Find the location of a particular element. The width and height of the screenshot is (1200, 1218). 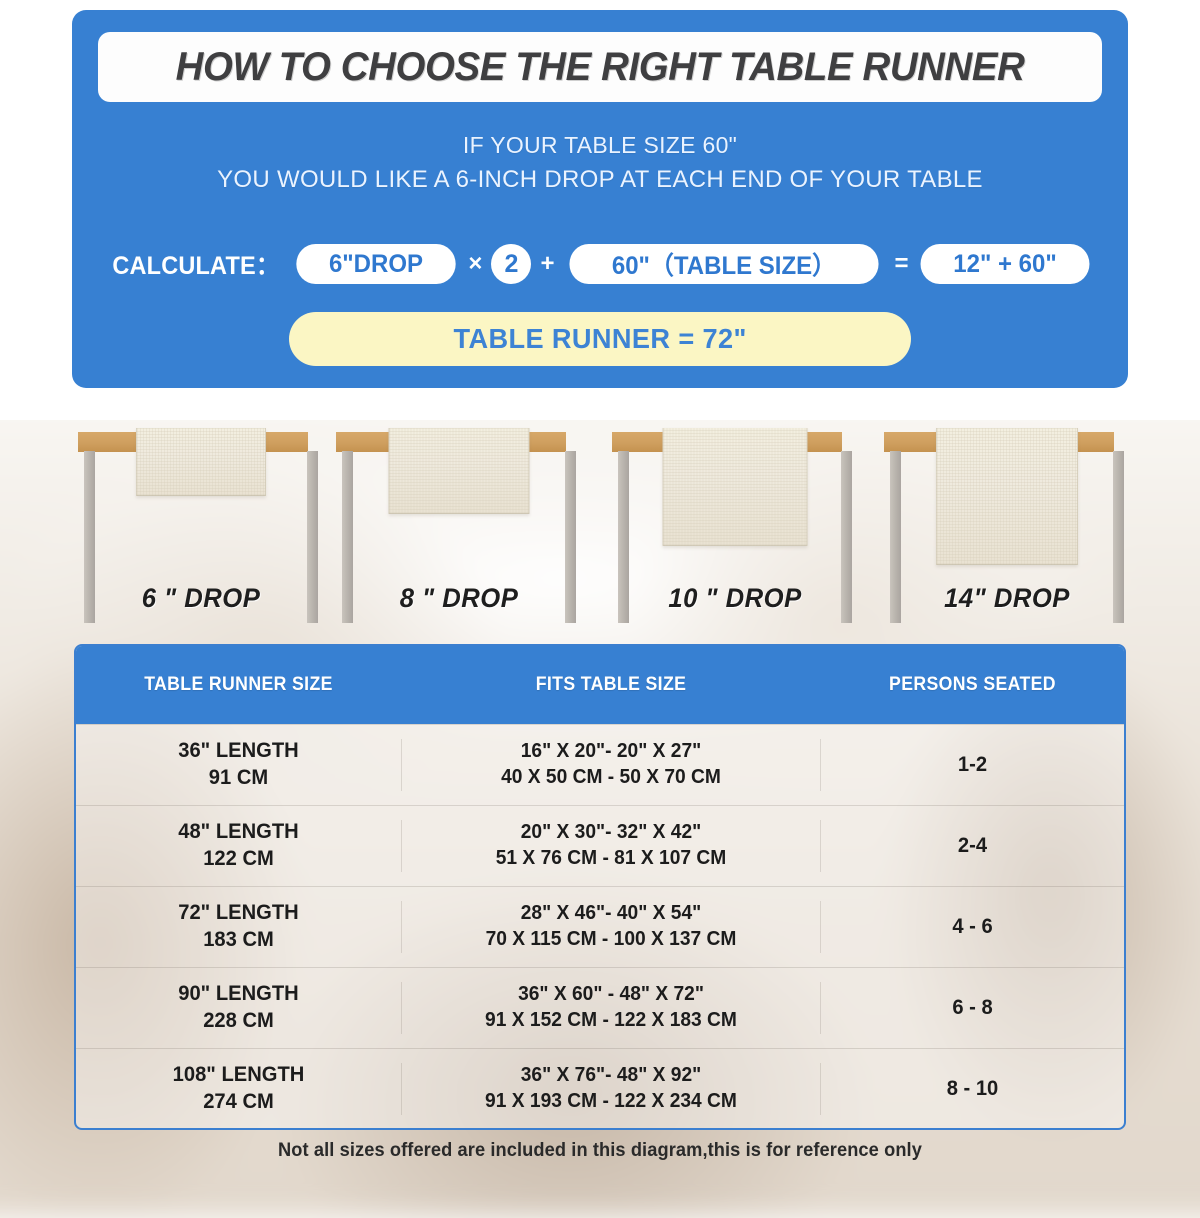

cell-persons-seated: 2-4 is located at coordinates (972, 846).